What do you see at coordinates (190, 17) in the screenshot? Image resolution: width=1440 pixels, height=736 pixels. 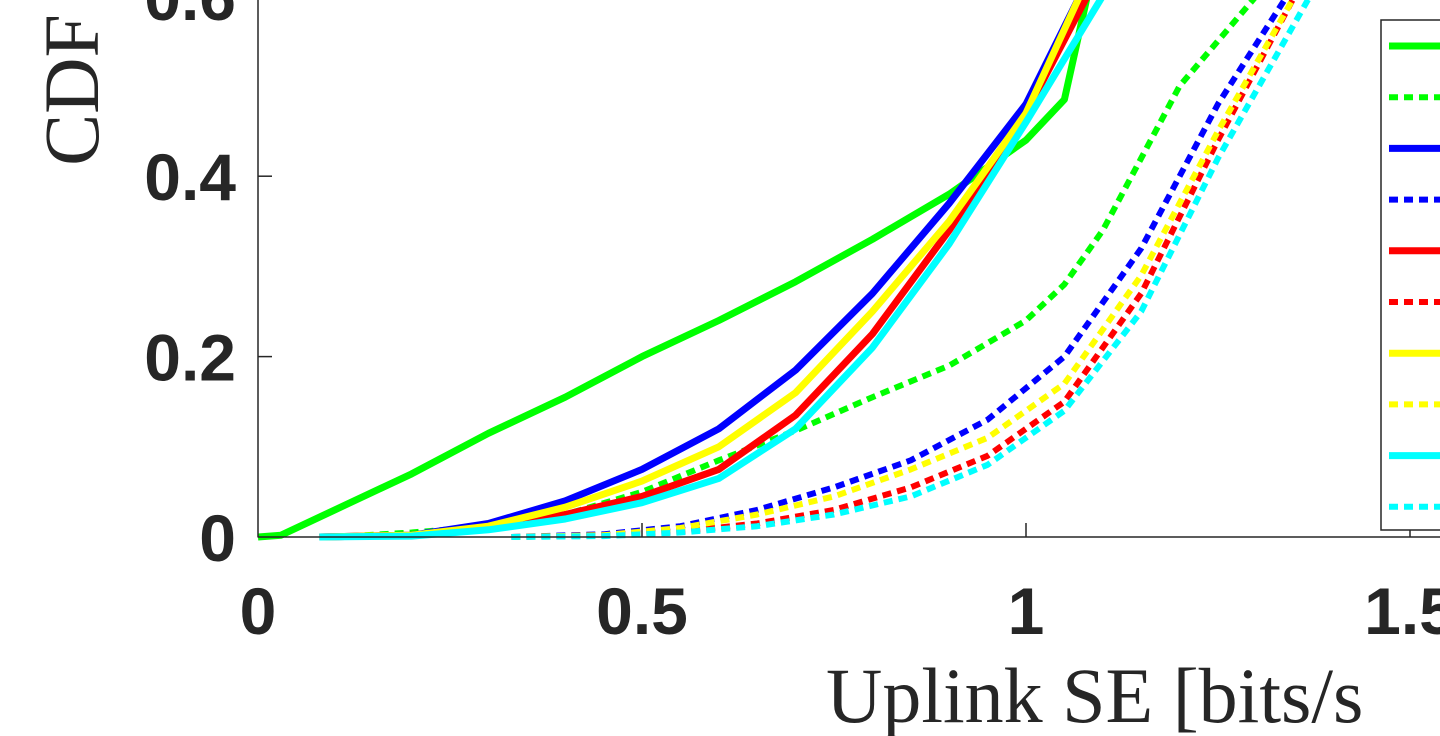 I see `y-tick-label: 0.6` at bounding box center [190, 17].